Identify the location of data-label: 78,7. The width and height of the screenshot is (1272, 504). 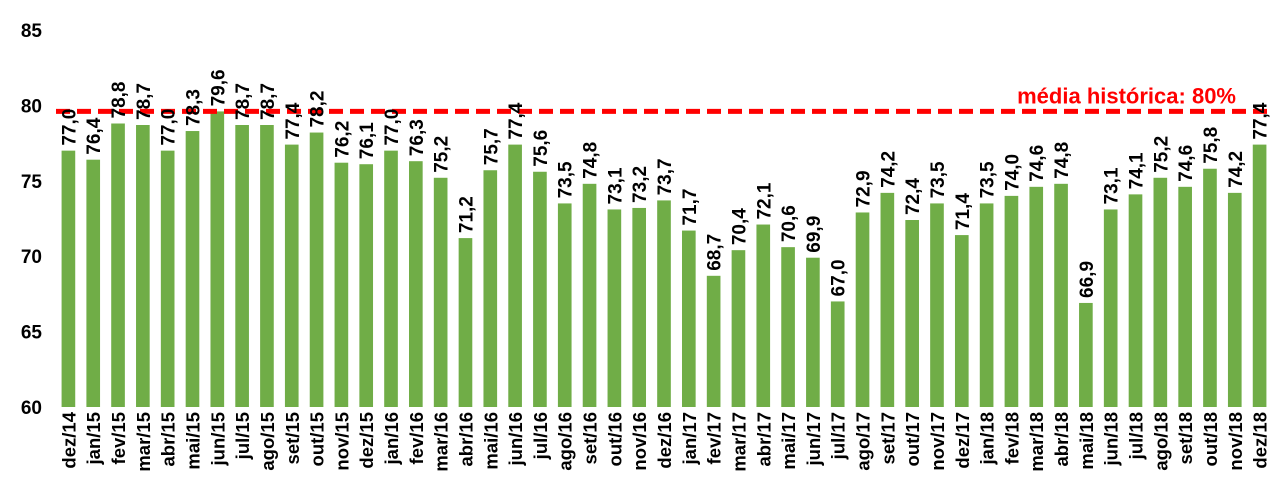
(243, 101).